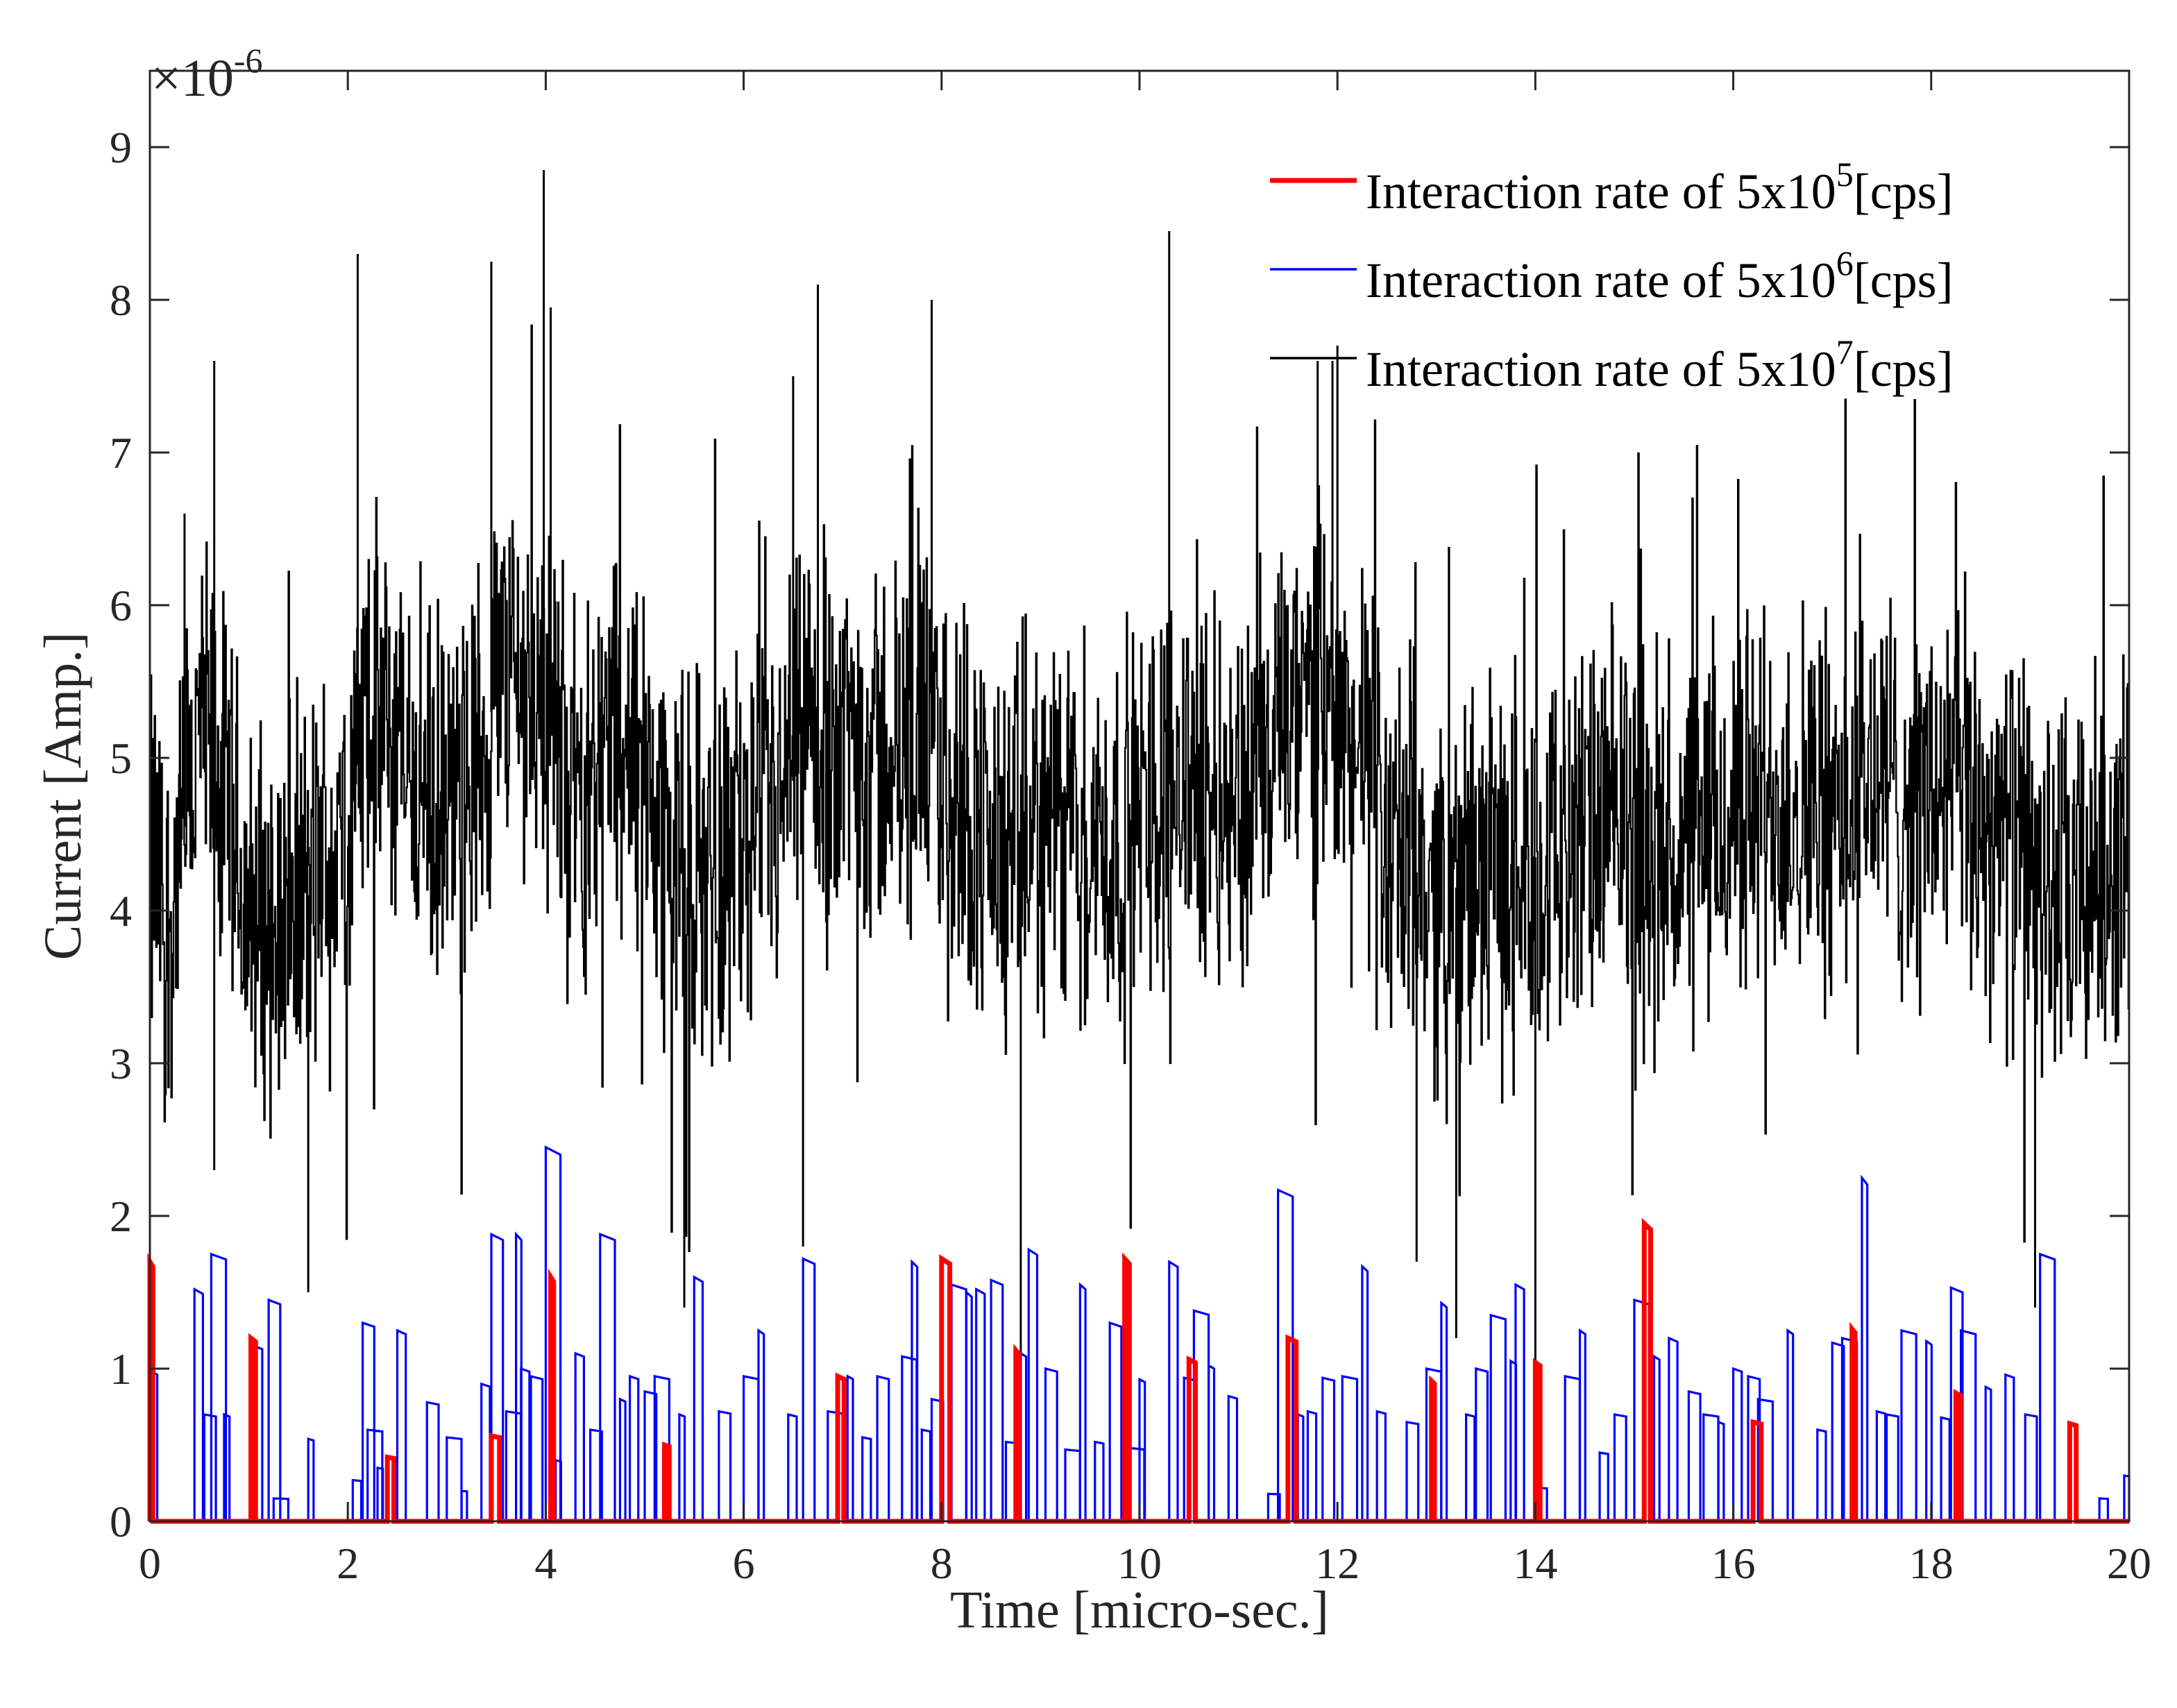 The height and width of the screenshot is (1708, 2177). Describe the element at coordinates (121, 453) in the screenshot. I see `y-tick-label: 7` at that location.